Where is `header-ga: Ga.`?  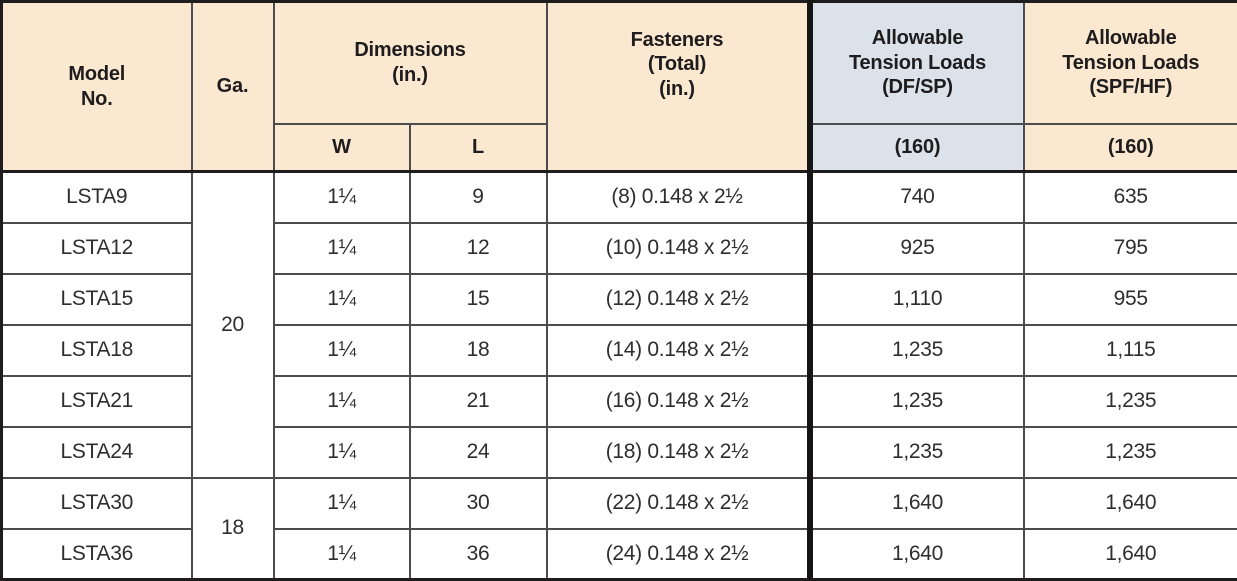 header-ga: Ga. is located at coordinates (233, 87).